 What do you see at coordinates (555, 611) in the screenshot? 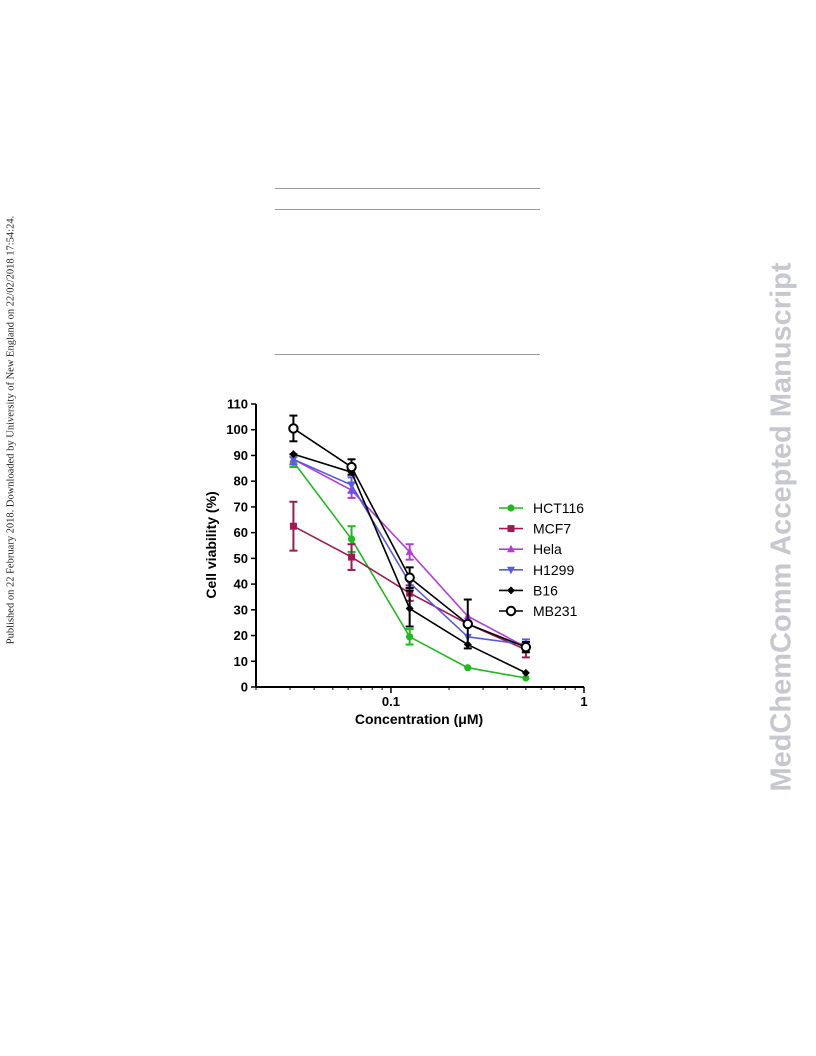
I see `legend-label: MB231` at bounding box center [555, 611].